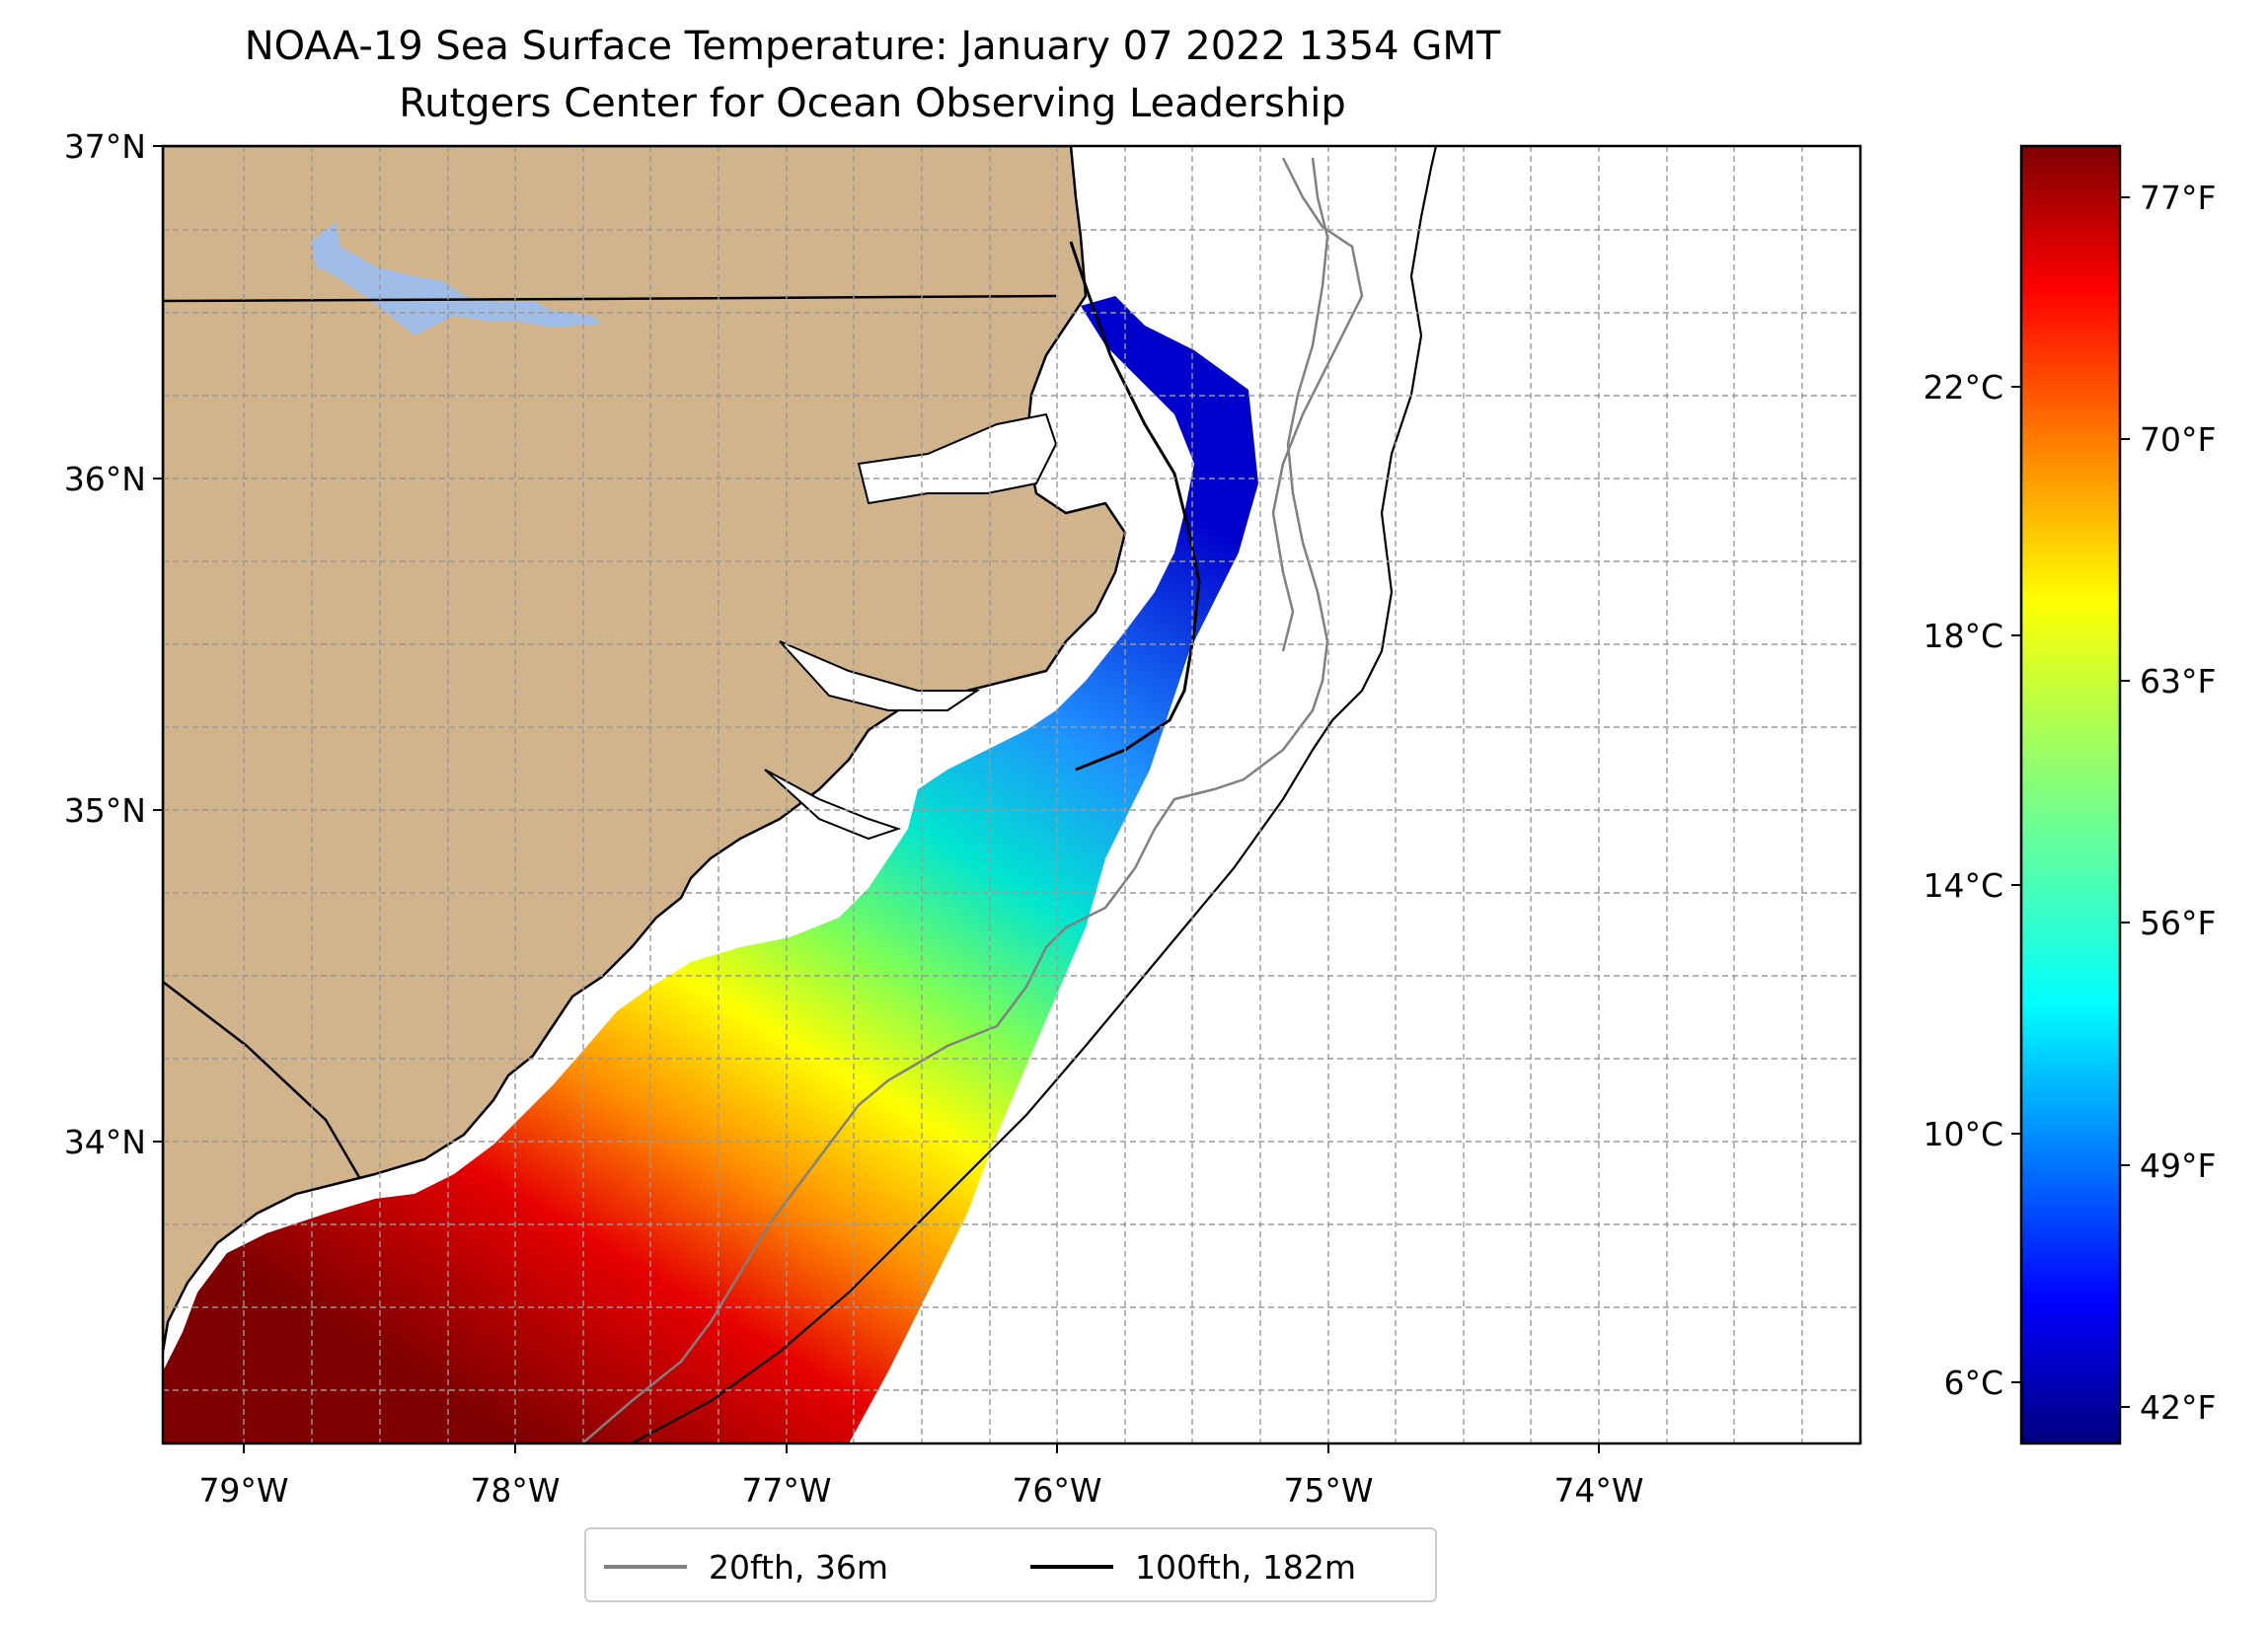  I want to click on pamlico-sound, so click(957, 458).